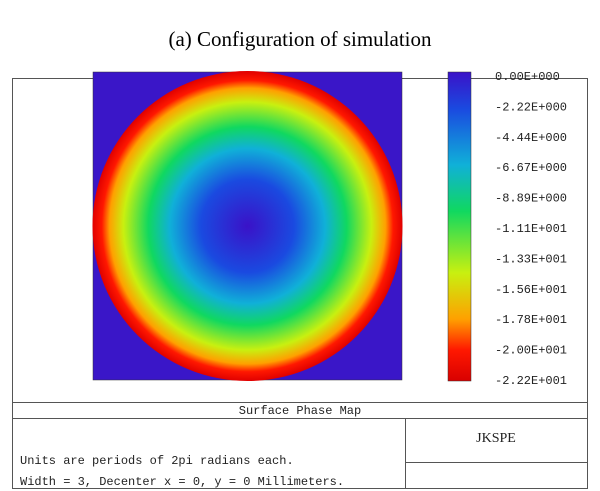 The width and height of the screenshot is (600, 491). I want to click on label: JKSPE, so click(496, 438).